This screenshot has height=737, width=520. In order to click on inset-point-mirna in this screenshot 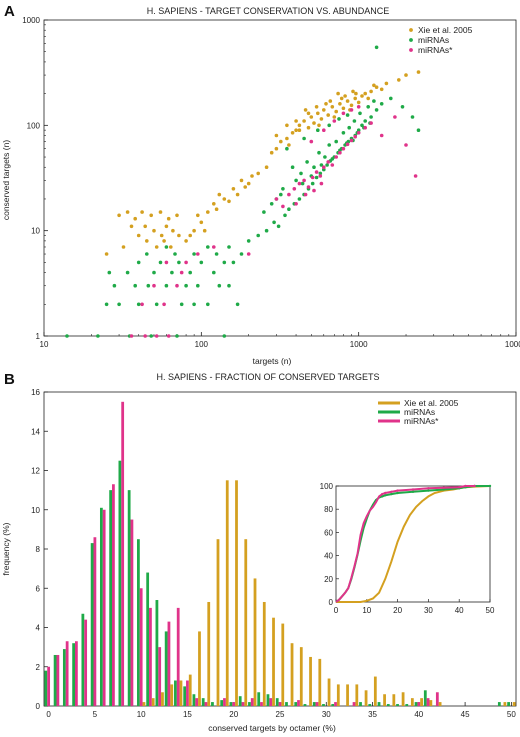, I will do `click(443, 489)`.